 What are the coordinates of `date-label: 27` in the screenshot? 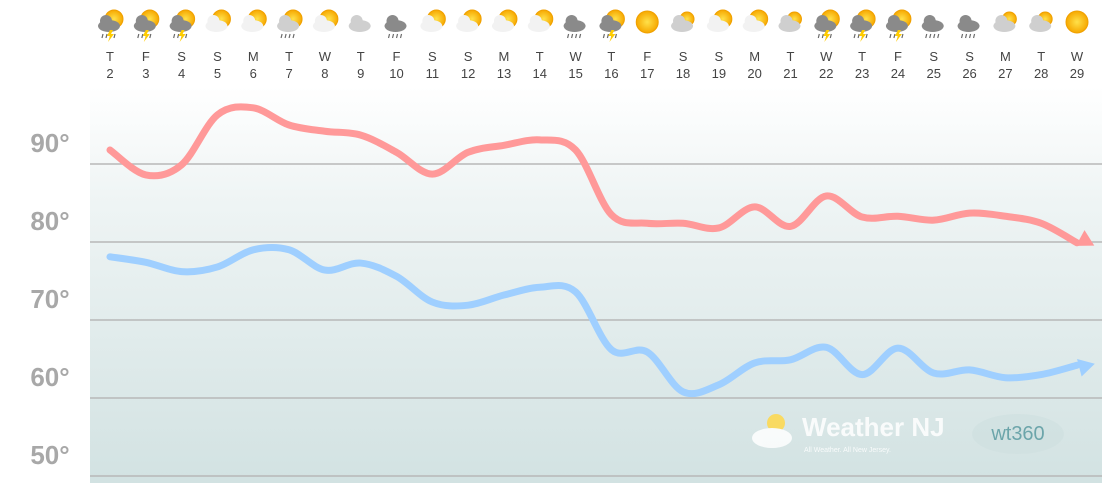 It's located at (1005, 73).